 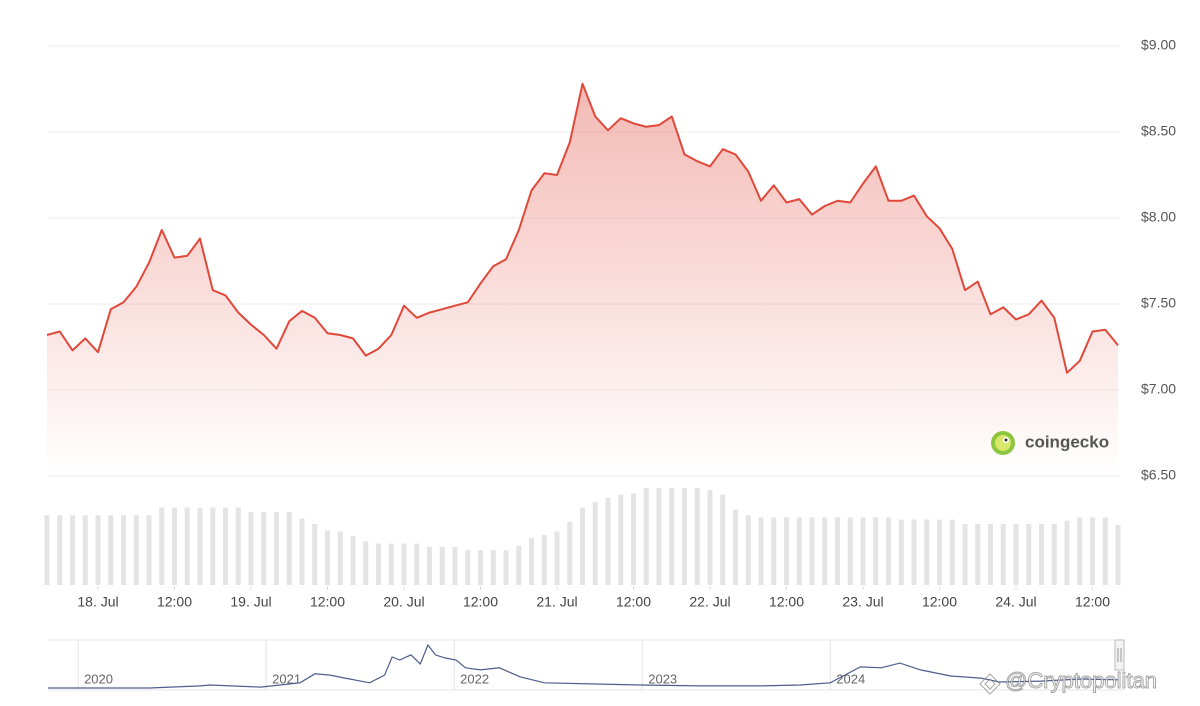 I want to click on navigator-line, so click(x=583, y=666).